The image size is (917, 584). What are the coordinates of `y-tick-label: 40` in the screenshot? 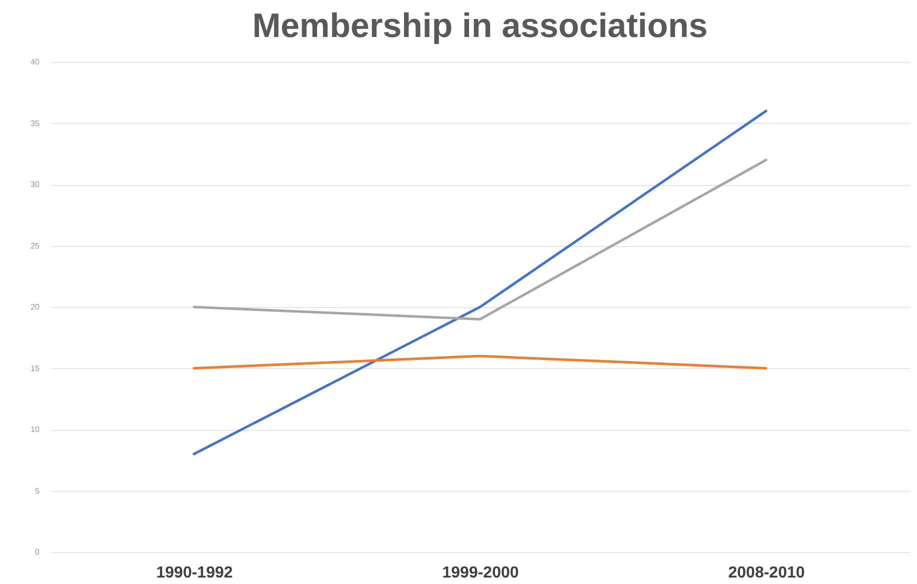 It's located at (35, 62).